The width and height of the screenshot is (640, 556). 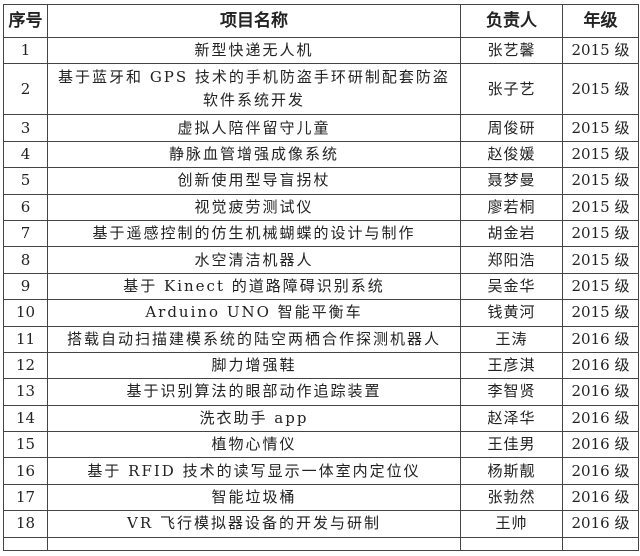 What do you see at coordinates (511, 89) in the screenshot?
I see `cell-leader: 张子艺` at bounding box center [511, 89].